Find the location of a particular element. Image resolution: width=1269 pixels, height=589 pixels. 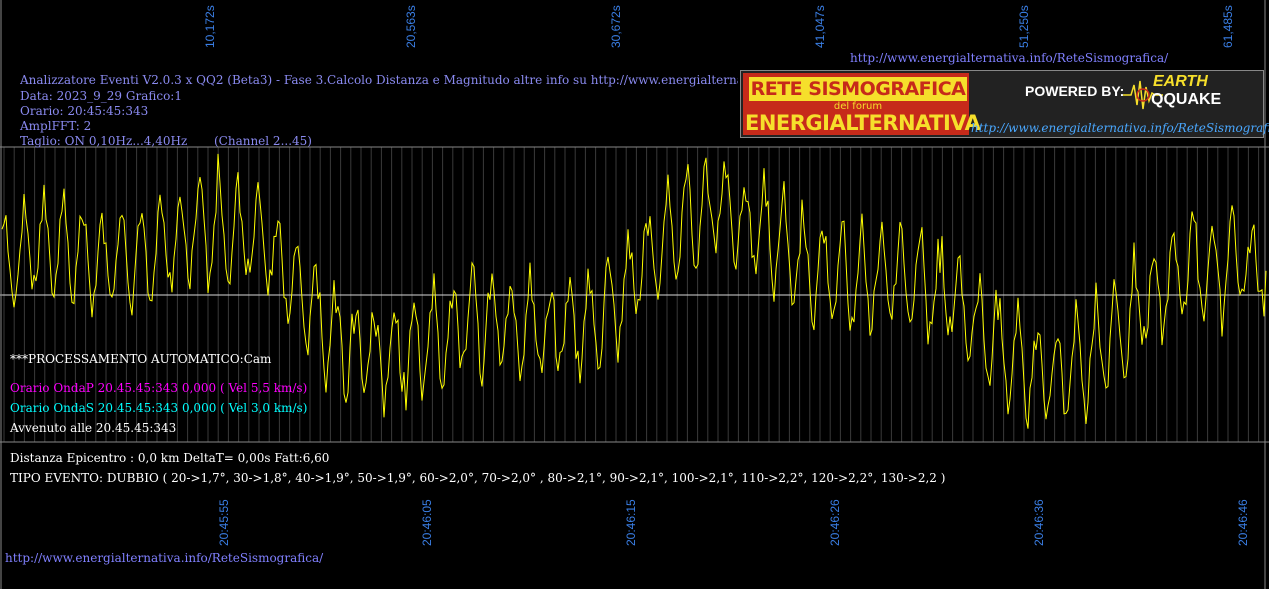

bottom-time-label: 20:46:05 is located at coordinates (427, 522).